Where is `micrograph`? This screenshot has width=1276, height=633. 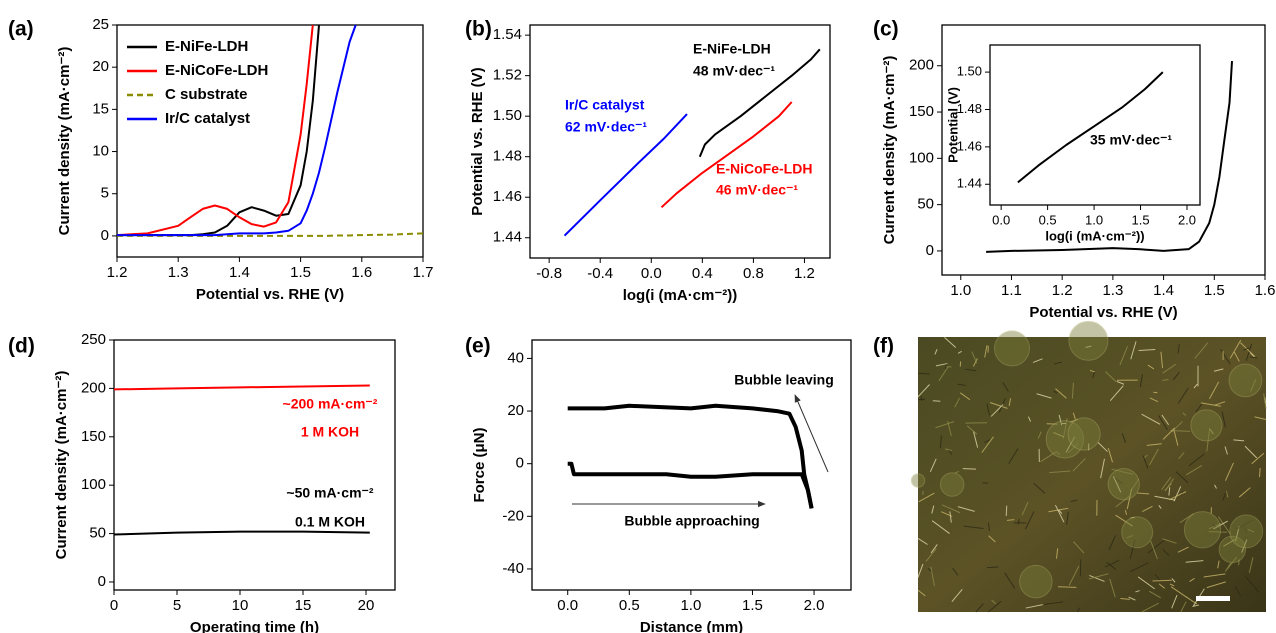
micrograph is located at coordinates (1092, 474).